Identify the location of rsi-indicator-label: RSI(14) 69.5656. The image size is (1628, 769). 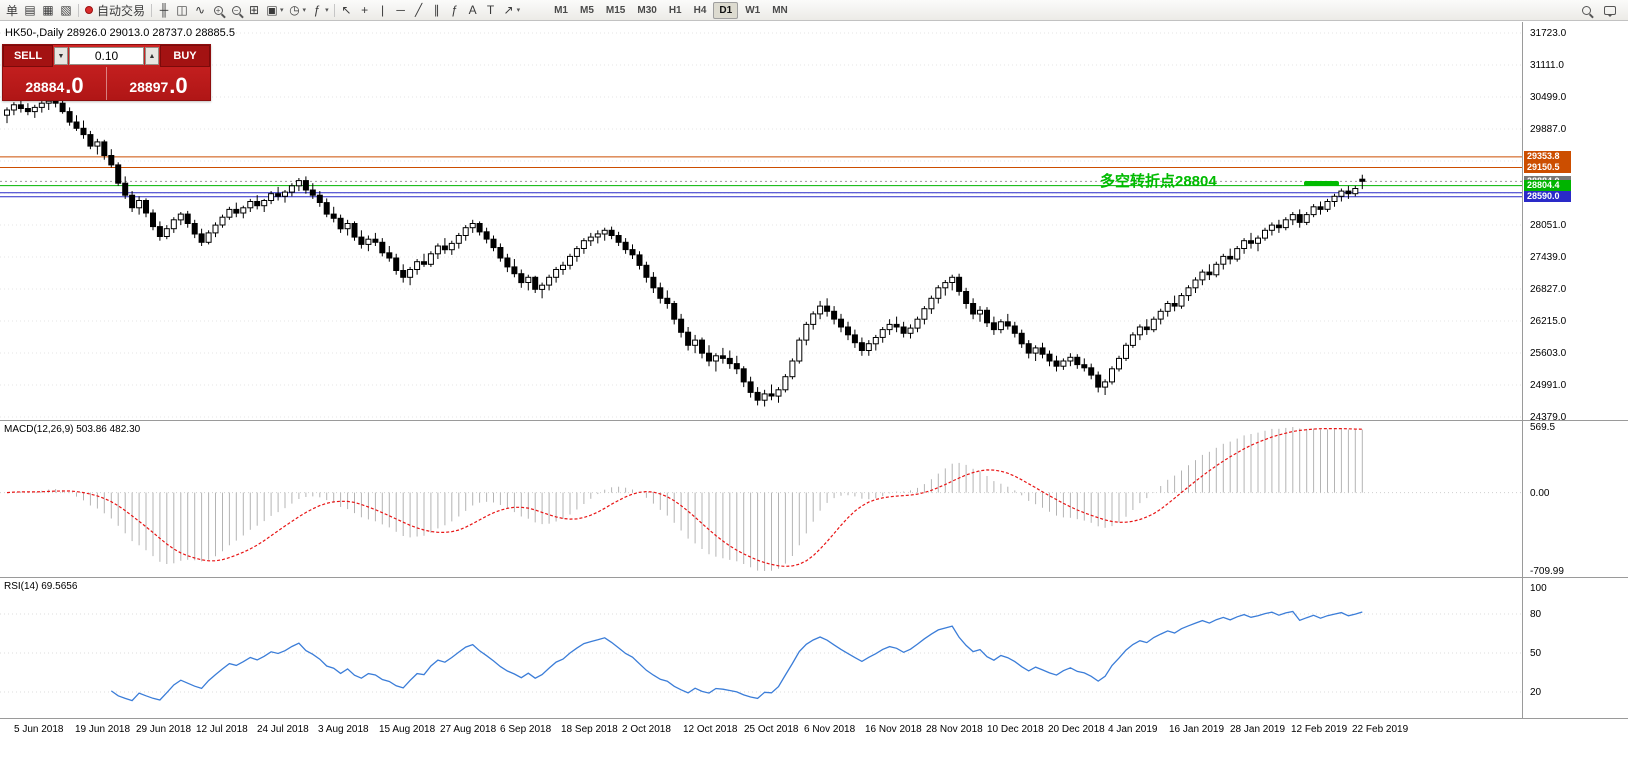
(41, 586).